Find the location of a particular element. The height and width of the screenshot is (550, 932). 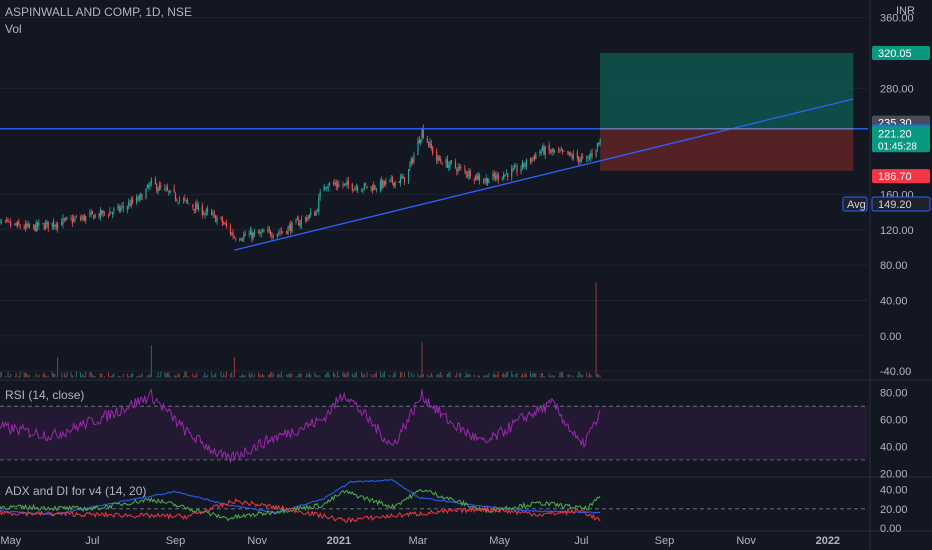

price-tick-label: -40.00 is located at coordinates (895, 372).